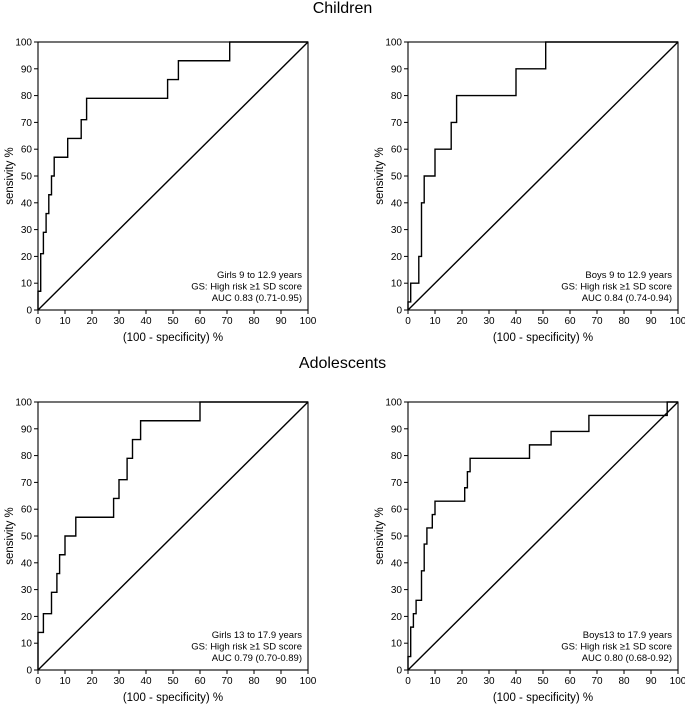  Describe the element at coordinates (259, 275) in the screenshot. I see `annotation-line: Girls 9 to 12.9 years` at that location.